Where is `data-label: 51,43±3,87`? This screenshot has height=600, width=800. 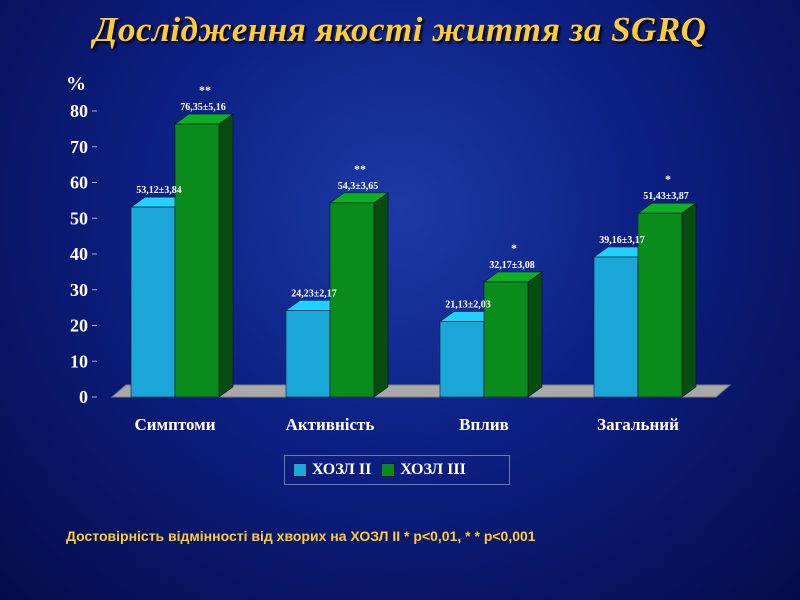
data-label: 51,43±3,87 is located at coordinates (666, 196).